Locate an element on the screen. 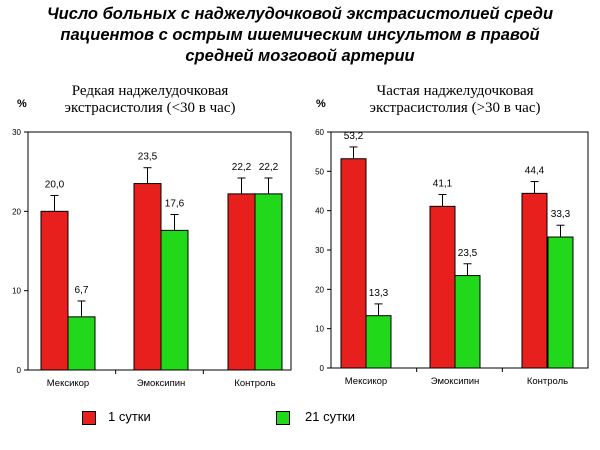  legend-swatch-day21 is located at coordinates (283, 418).